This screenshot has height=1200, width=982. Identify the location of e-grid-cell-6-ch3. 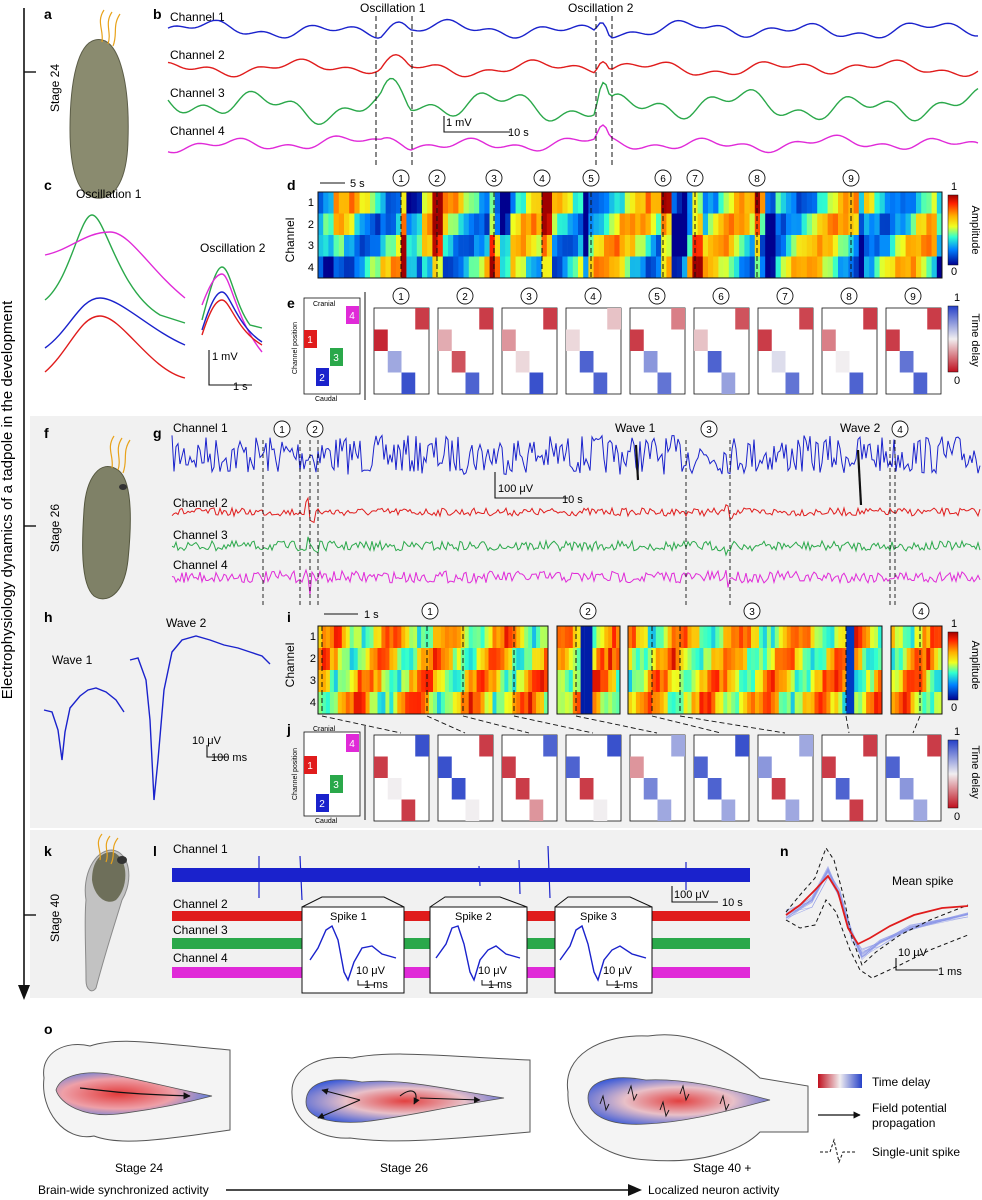
(714, 362).